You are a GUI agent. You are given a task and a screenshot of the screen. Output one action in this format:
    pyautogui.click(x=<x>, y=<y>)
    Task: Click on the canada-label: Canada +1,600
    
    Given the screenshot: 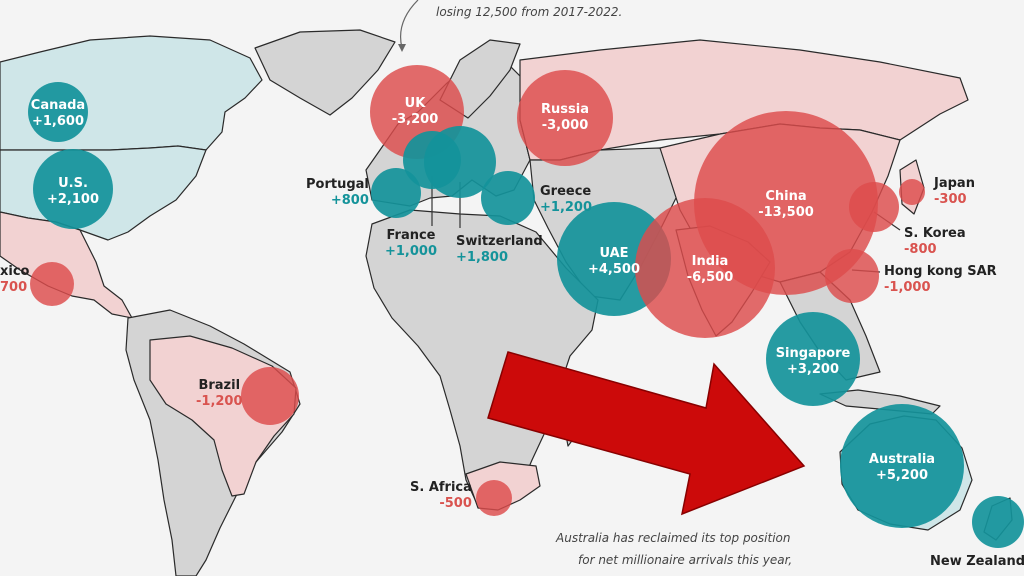 What is the action you would take?
    pyautogui.click(x=58, y=114)
    